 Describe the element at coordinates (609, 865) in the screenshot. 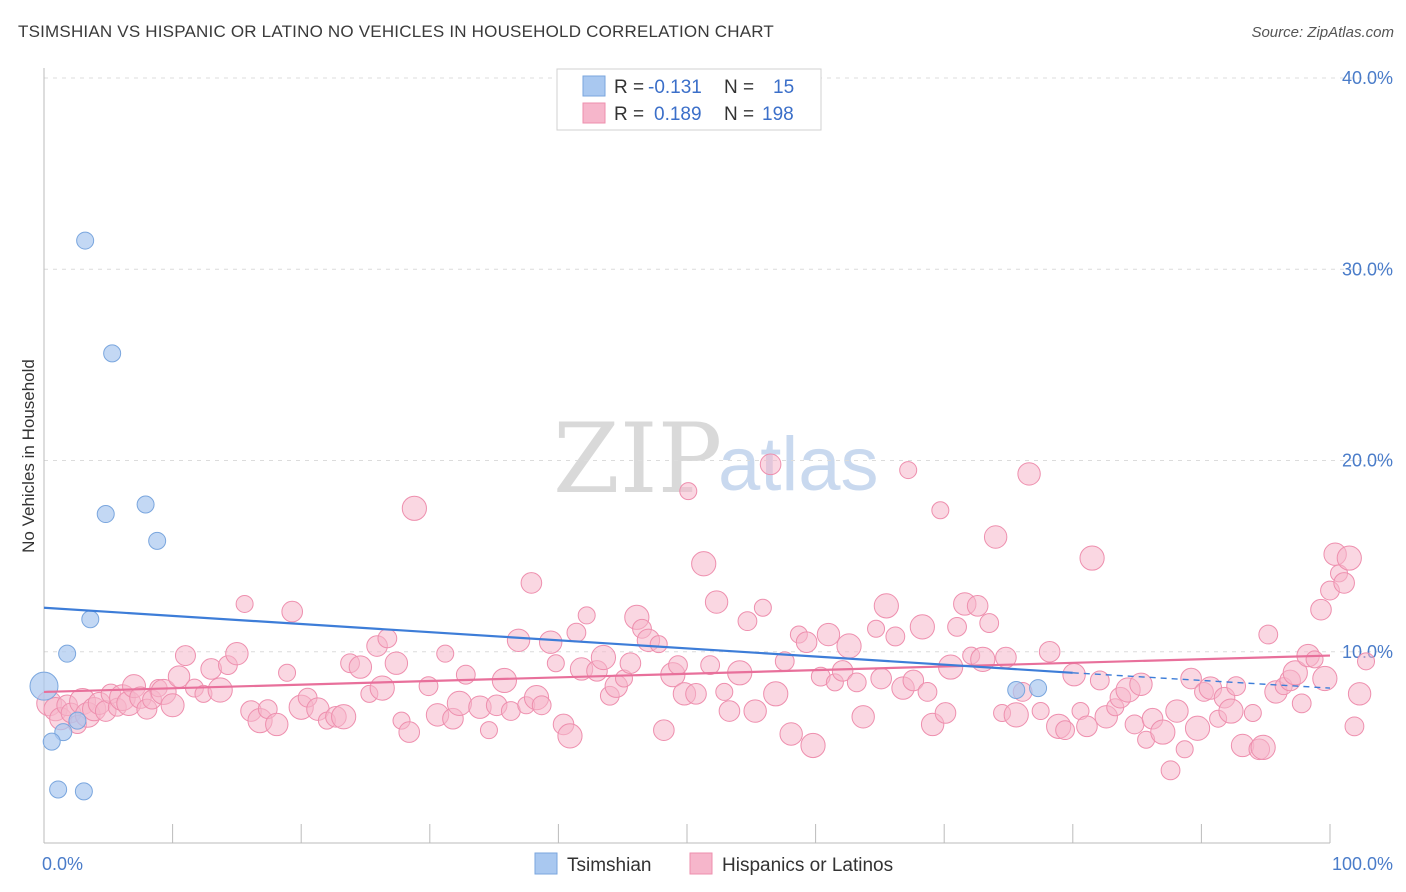

I see `bottom-legend-label-tsimshian: Tsimshian` at that location.